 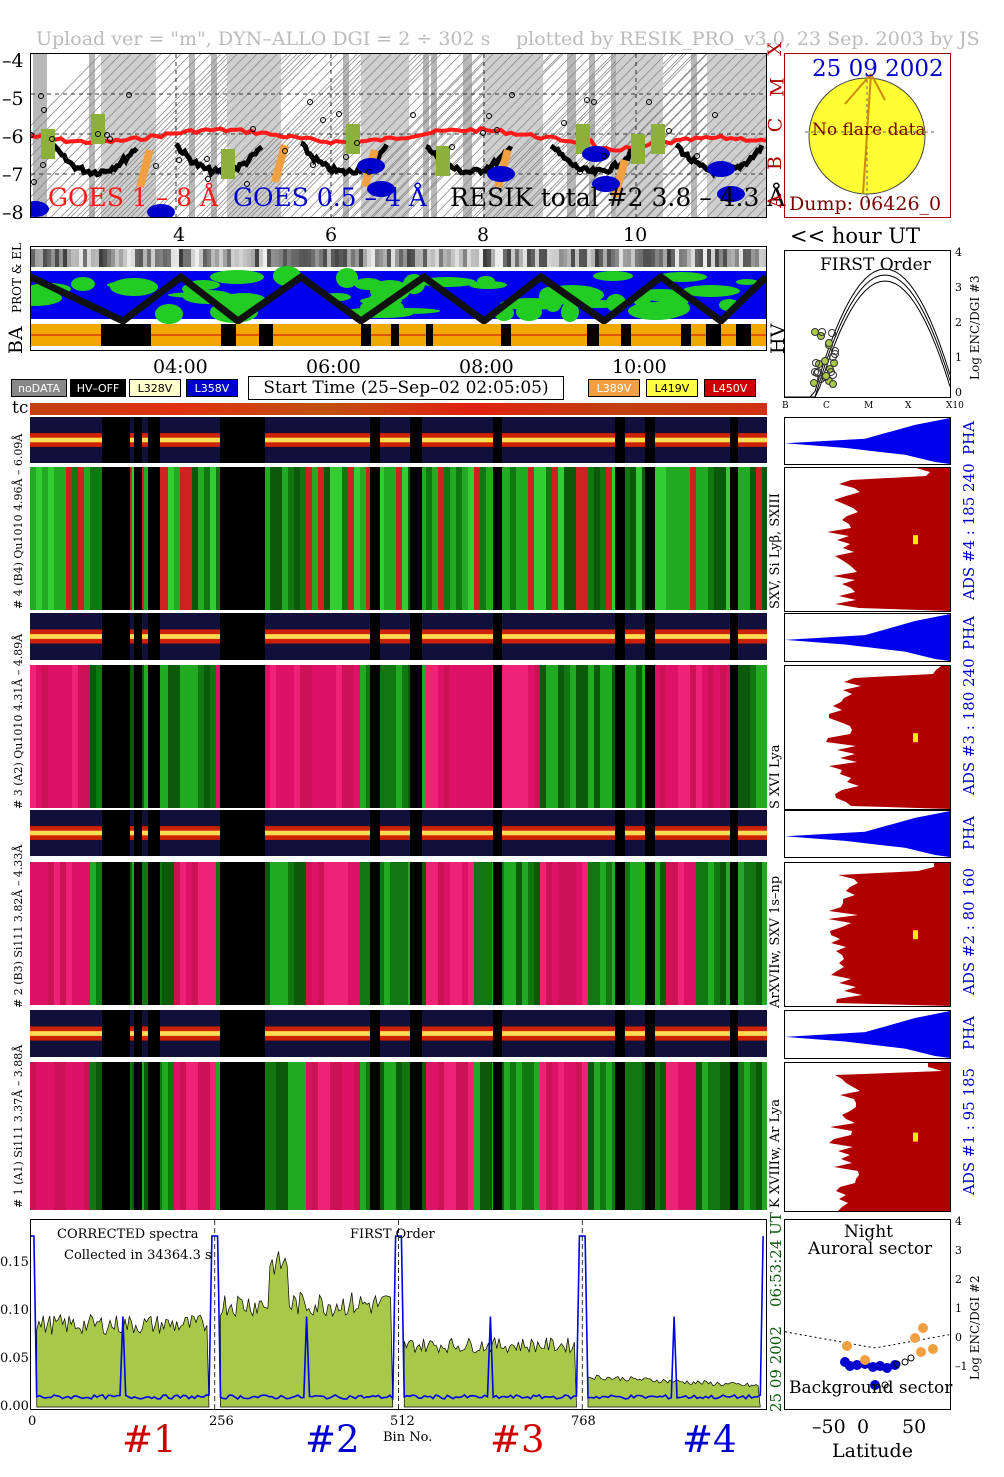 What do you see at coordinates (614, 388) in the screenshot?
I see `l389-chip: L389V` at bounding box center [614, 388].